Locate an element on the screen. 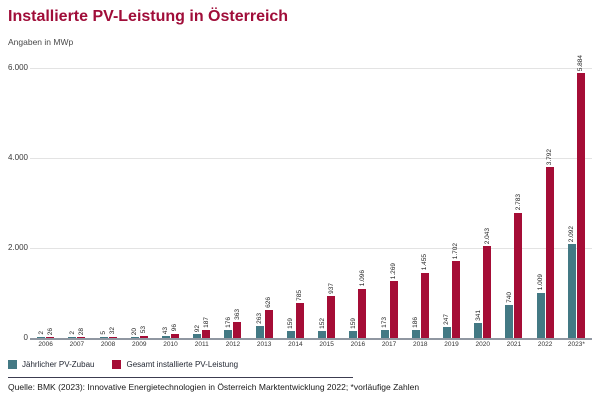 This screenshot has width=600, height=400. bar-group: 92 187 is located at coordinates (201, 203).